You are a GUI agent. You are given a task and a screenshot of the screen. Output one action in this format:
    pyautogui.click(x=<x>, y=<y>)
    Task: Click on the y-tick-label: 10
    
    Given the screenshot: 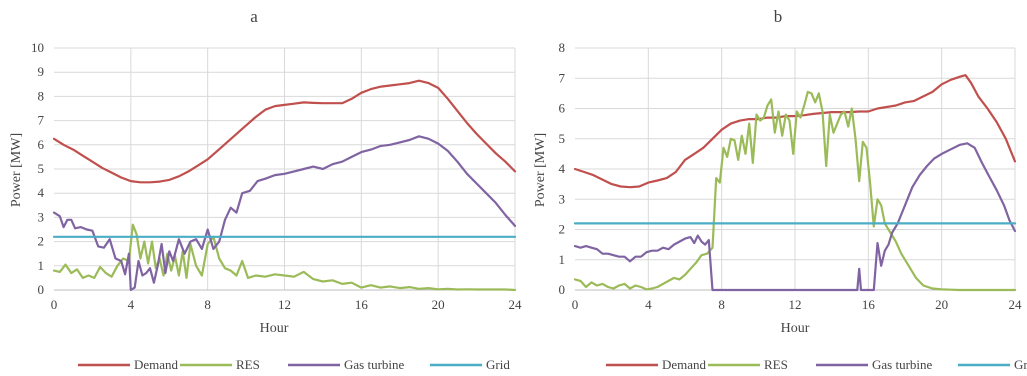 What is the action you would take?
    pyautogui.click(x=37, y=47)
    